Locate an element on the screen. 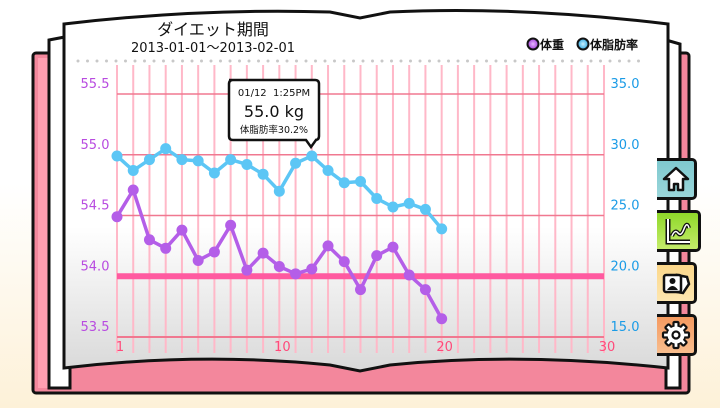 The width and height of the screenshot is (720, 408). tab-home is located at coordinates (677, 179).